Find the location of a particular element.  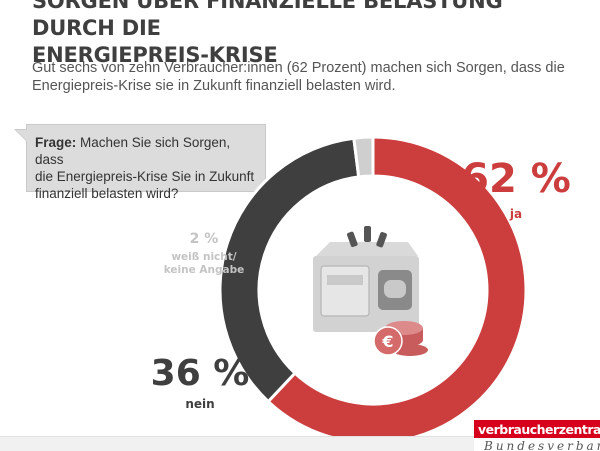

question-label: Frage: is located at coordinates (56, 142).